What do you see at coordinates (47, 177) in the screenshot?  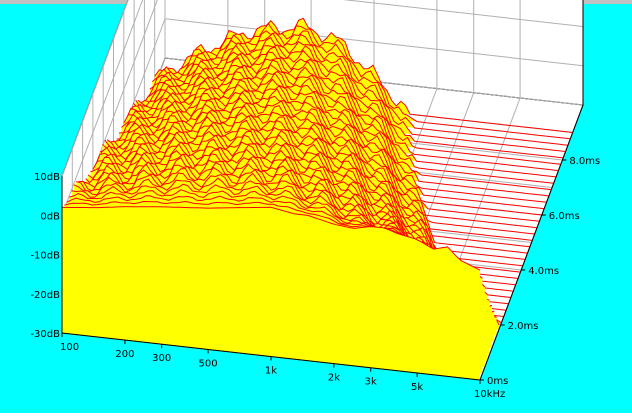 I see `y-tick-label: 10dB` at bounding box center [47, 177].